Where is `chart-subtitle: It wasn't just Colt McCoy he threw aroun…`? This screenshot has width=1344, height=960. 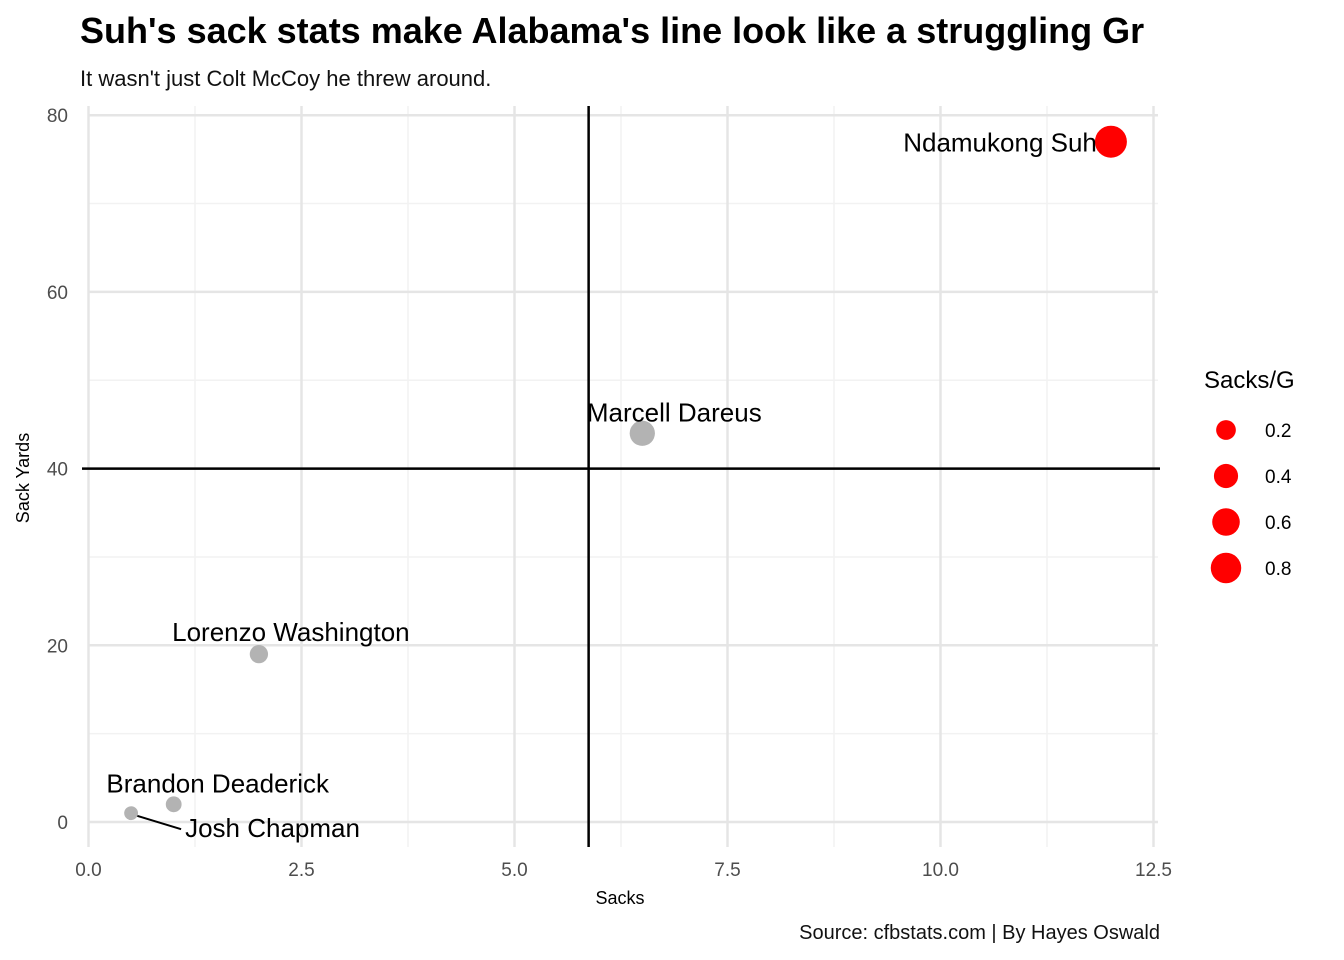
chart-subtitle: It wasn't just Colt McCoy he threw aroun… is located at coordinates (286, 78).